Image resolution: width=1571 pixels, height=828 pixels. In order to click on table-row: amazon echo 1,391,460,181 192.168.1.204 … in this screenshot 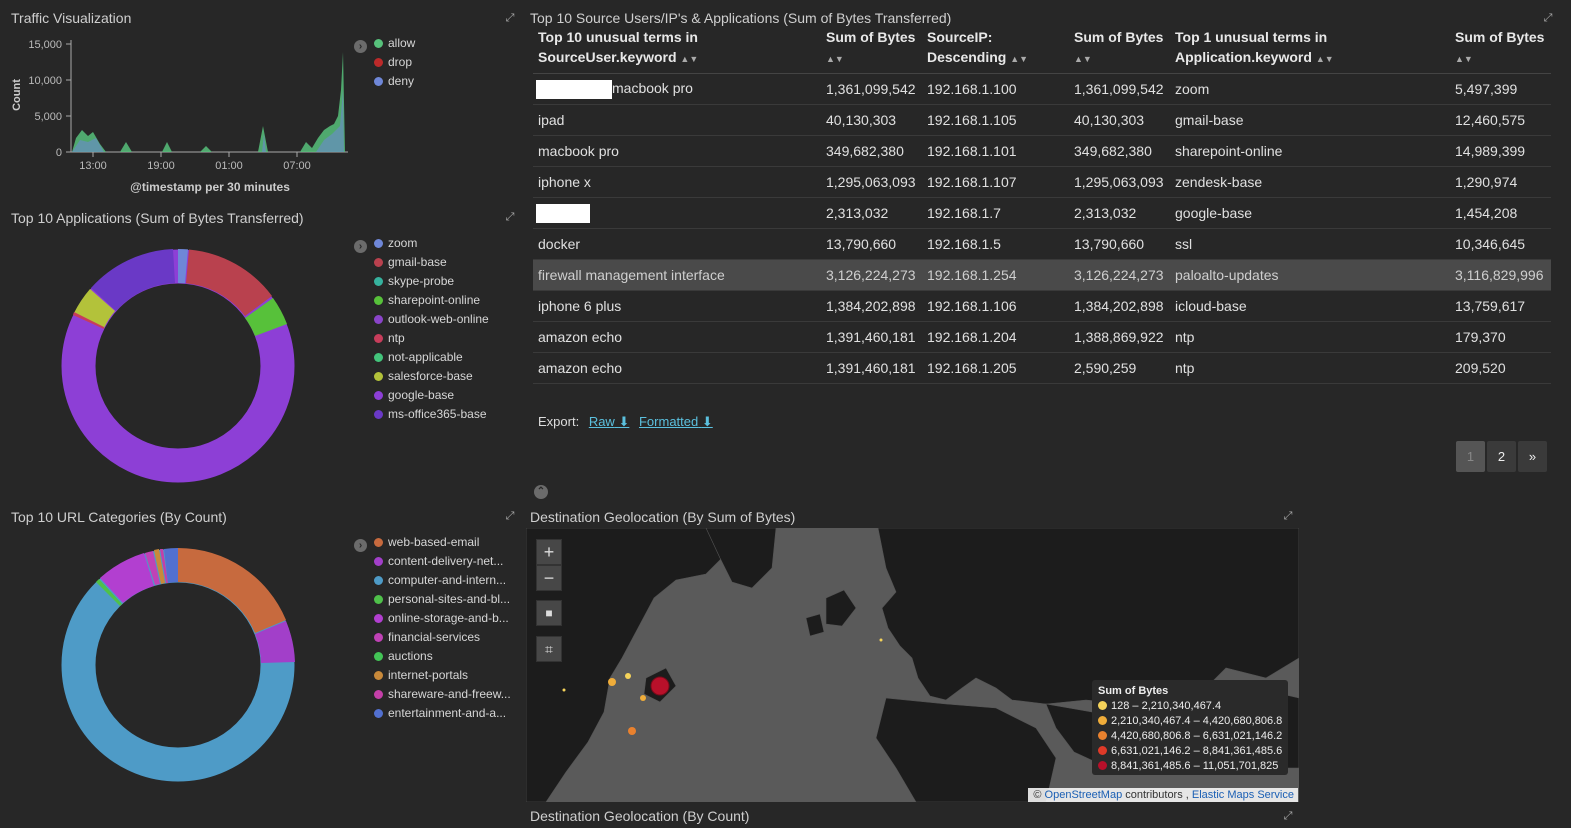, I will do `click(1042, 337)`.